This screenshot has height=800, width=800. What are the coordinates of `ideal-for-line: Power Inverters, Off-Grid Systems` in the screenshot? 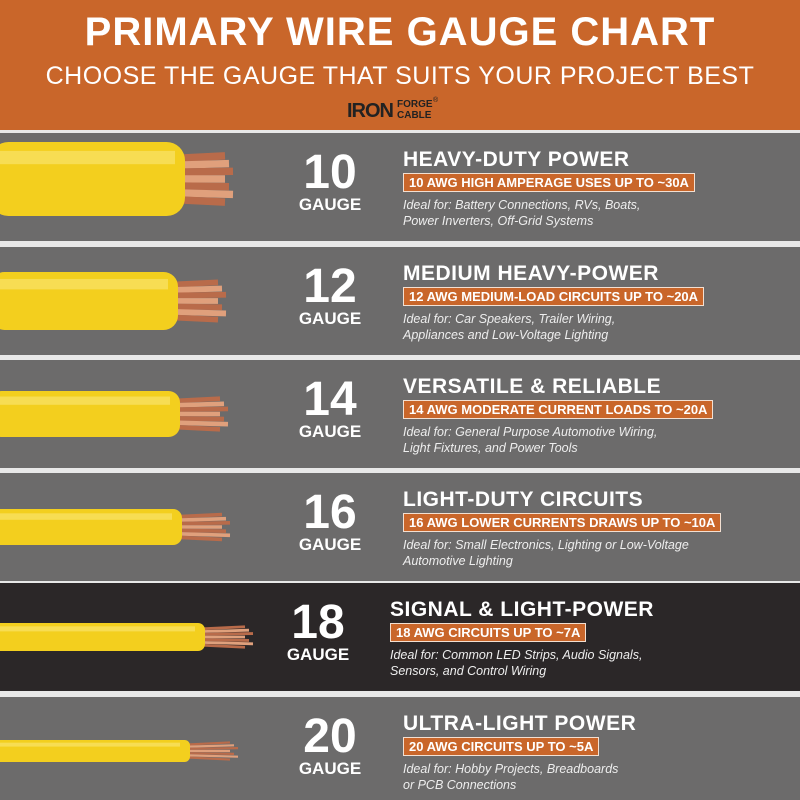 It's located at (498, 221).